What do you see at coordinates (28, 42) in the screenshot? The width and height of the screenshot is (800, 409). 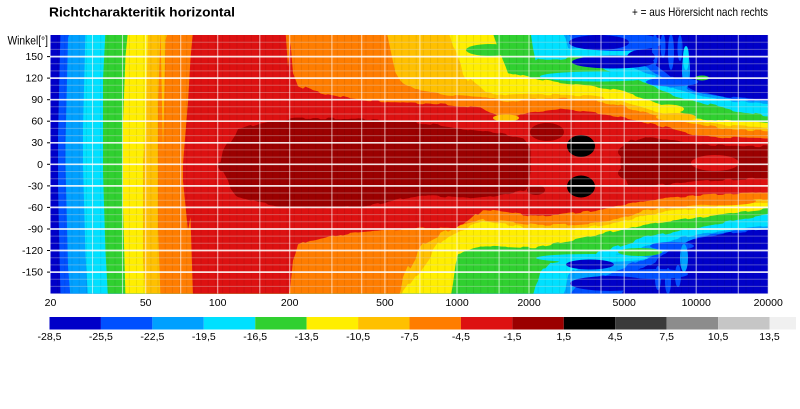 I see `svg-text: Winkel[°]` at bounding box center [28, 42].